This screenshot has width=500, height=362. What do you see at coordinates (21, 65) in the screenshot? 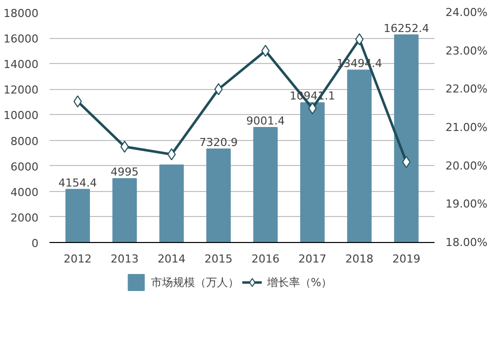
I see `y-tick-label: 14000` at bounding box center [21, 65].